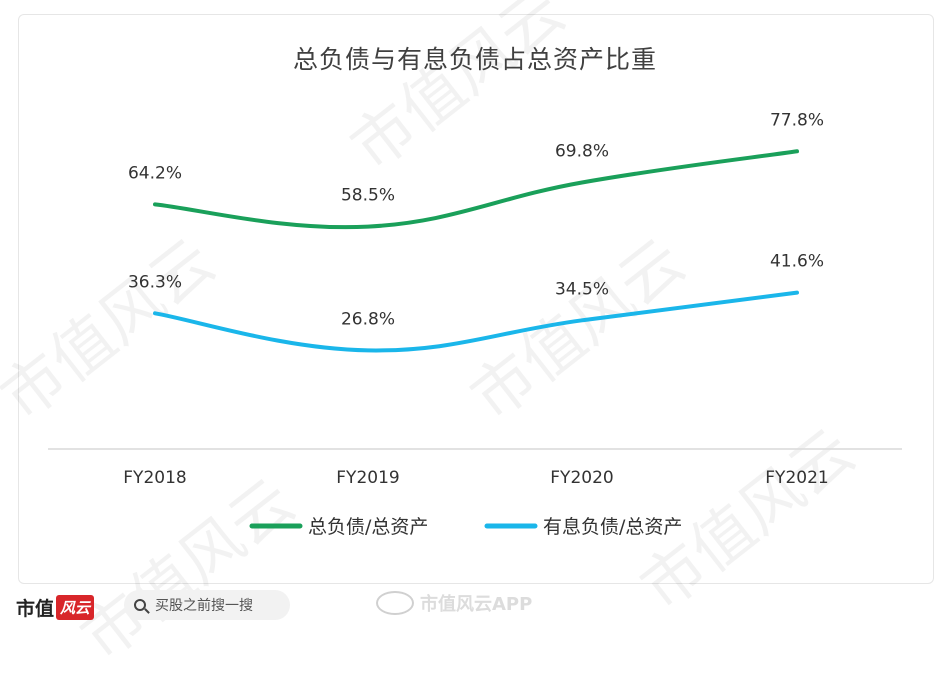 This screenshot has height=677, width=950. I want to click on data-label: 58.5%, so click(368, 196).